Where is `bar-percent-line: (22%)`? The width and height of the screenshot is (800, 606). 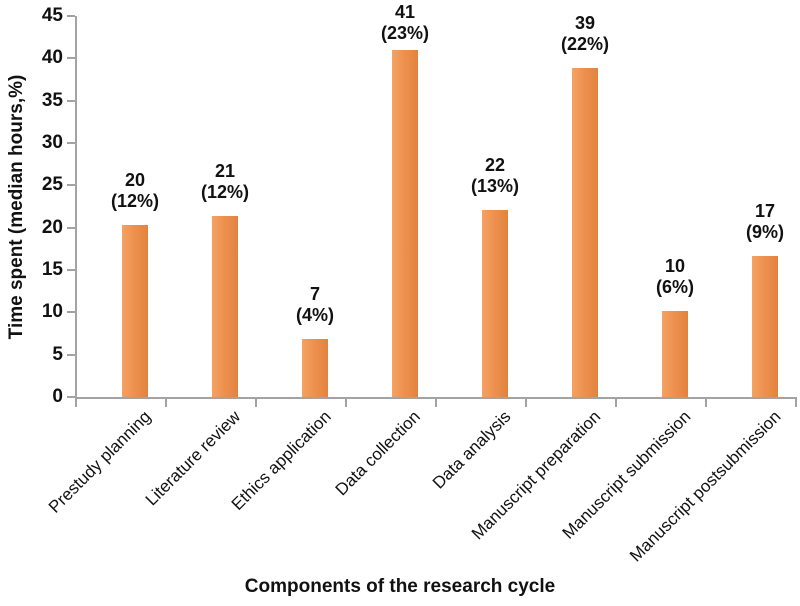
bar-percent-line: (22%) is located at coordinates (584, 43).